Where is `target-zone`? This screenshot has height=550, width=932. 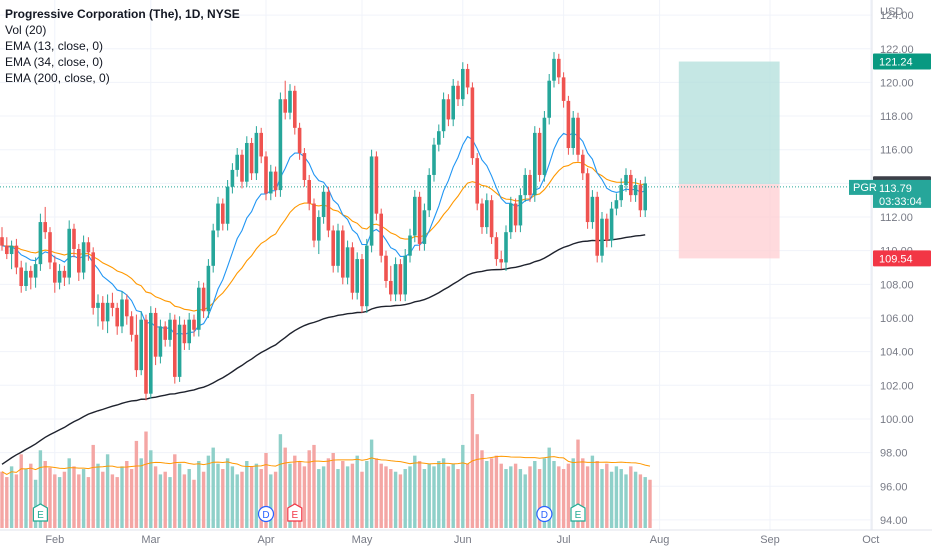
target-zone is located at coordinates (729, 123).